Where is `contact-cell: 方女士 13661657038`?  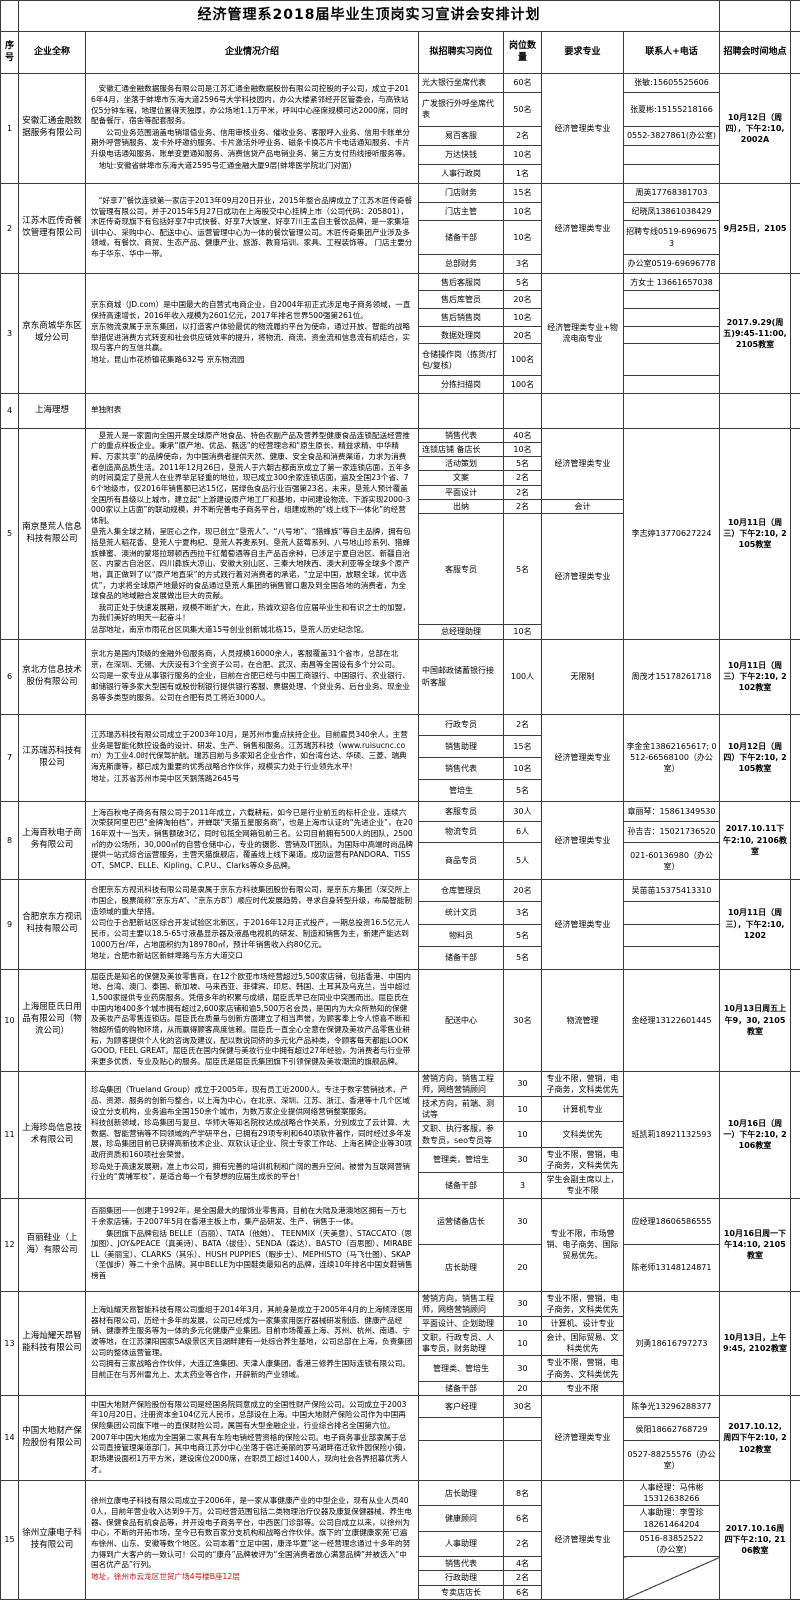
contact-cell: 方女士 13661657038 is located at coordinates (672, 282).